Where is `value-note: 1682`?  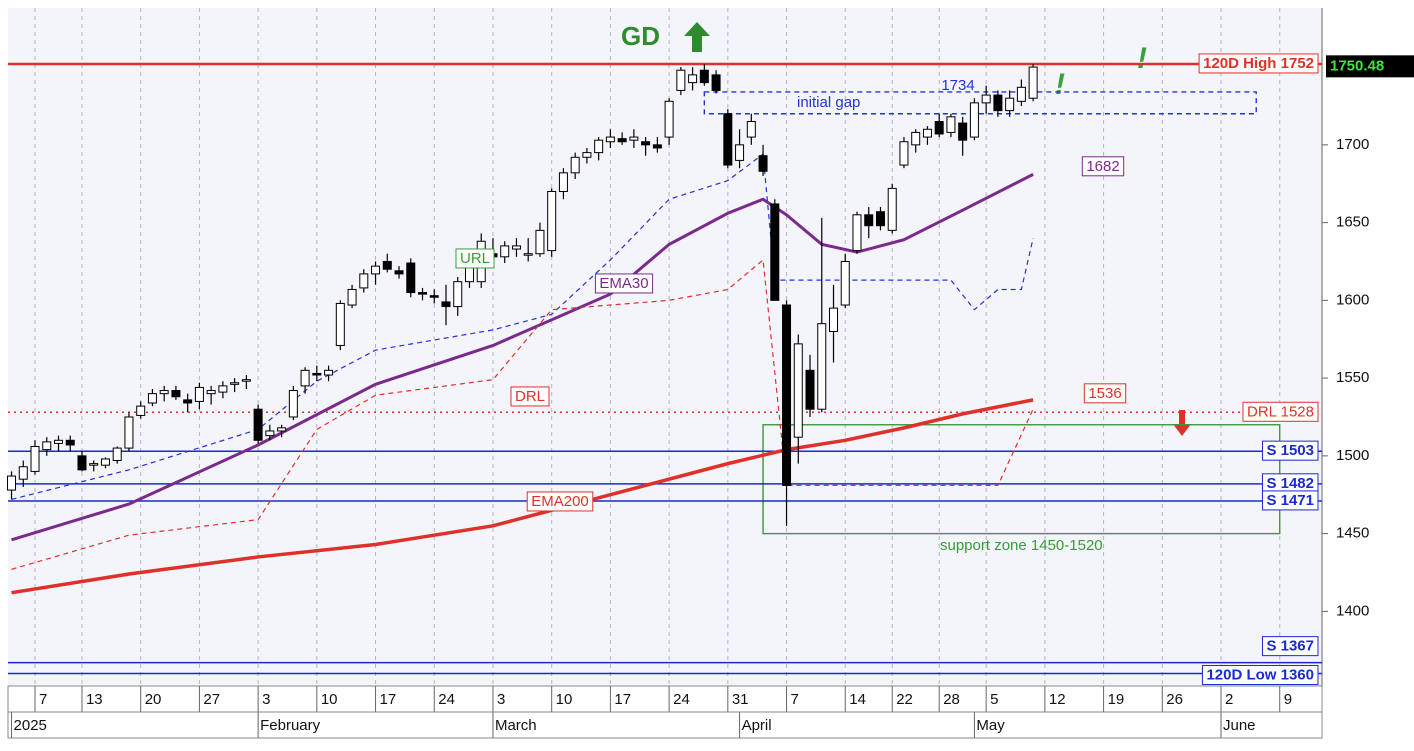
value-note: 1682 is located at coordinates (1102, 166).